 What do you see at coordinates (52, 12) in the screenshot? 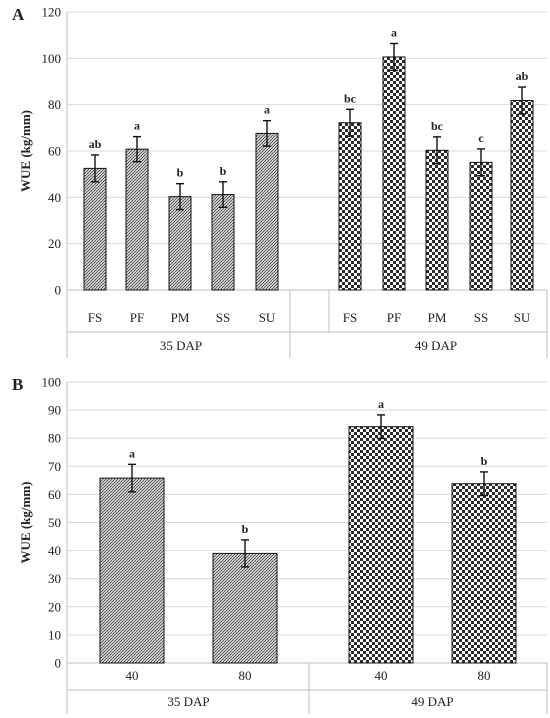
I see `y-tick-label: 120` at bounding box center [52, 12].